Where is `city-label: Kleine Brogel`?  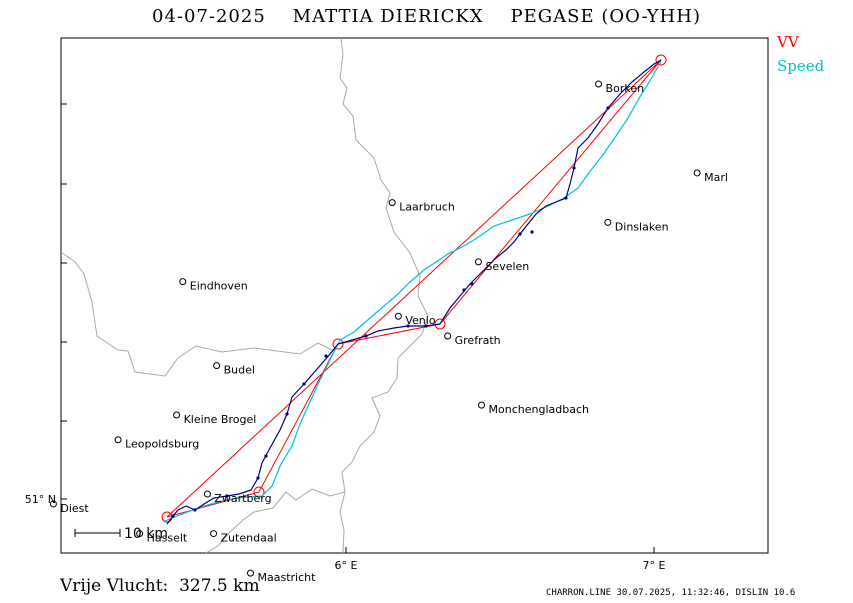 city-label: Kleine Brogel is located at coordinates (220, 419).